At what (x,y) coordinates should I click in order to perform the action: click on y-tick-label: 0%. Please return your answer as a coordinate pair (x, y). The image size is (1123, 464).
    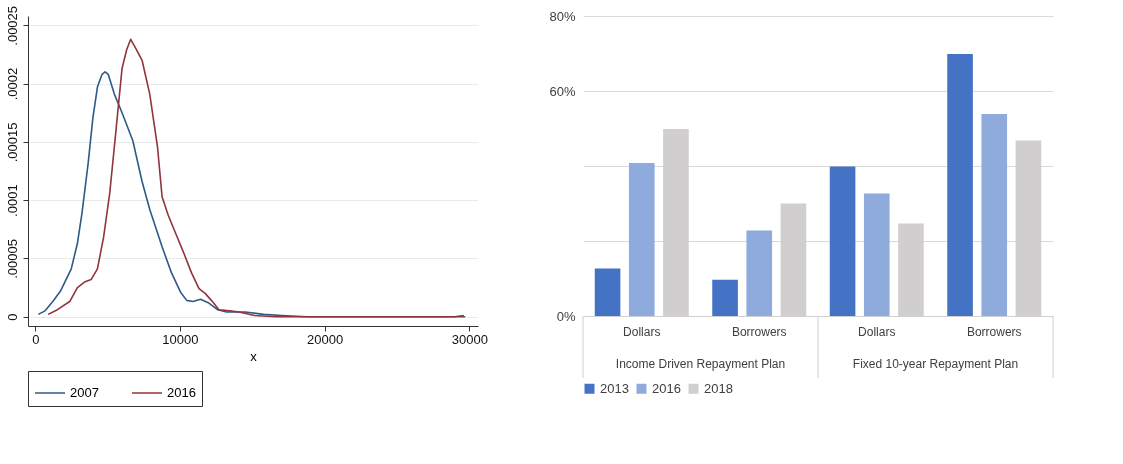
    Looking at the image, I should click on (566, 316).